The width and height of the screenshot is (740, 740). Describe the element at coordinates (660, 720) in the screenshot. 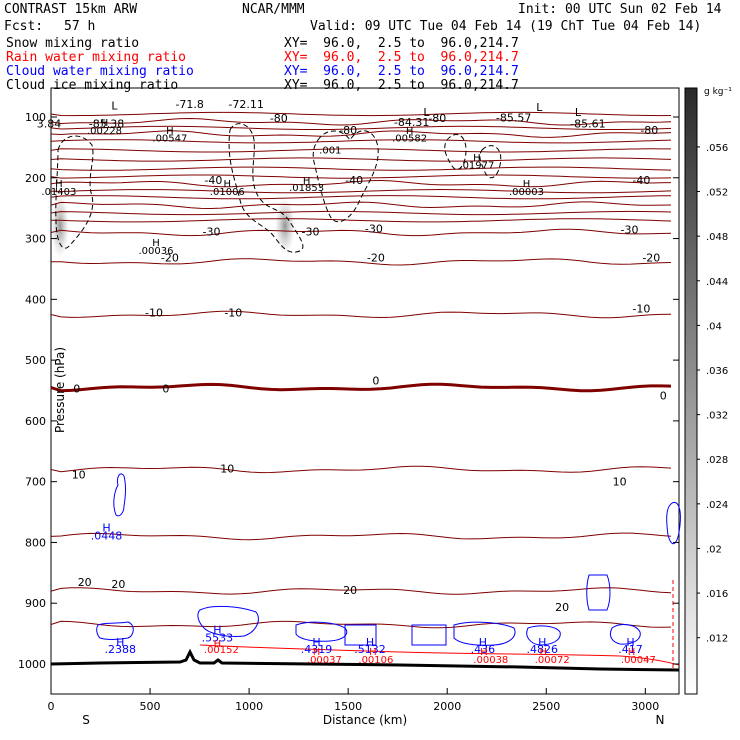

I see `north-label: N` at that location.